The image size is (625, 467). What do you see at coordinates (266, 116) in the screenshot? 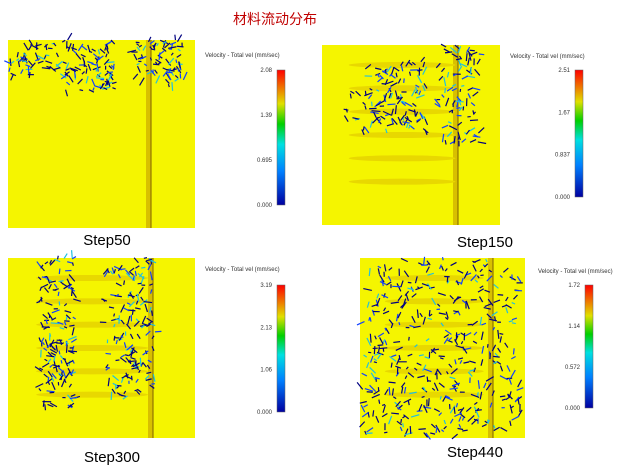
I see `colorbar-tick-label: 1.39` at bounding box center [266, 116].